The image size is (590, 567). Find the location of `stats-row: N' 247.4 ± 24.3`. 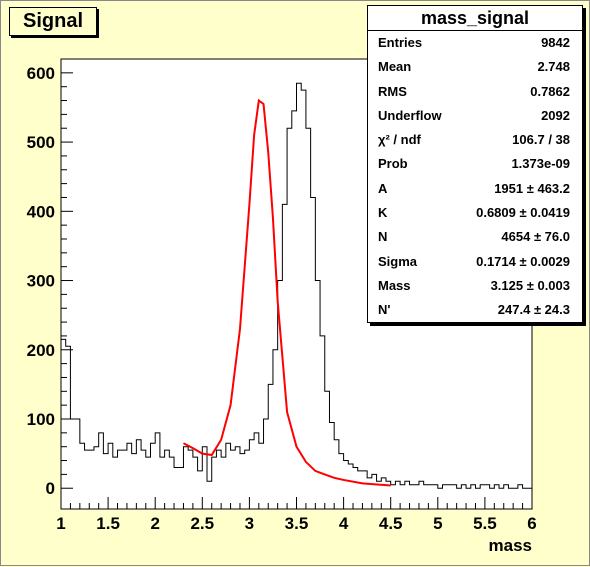

stats-row: N' 247.4 ± 24.3 is located at coordinates (475, 310).